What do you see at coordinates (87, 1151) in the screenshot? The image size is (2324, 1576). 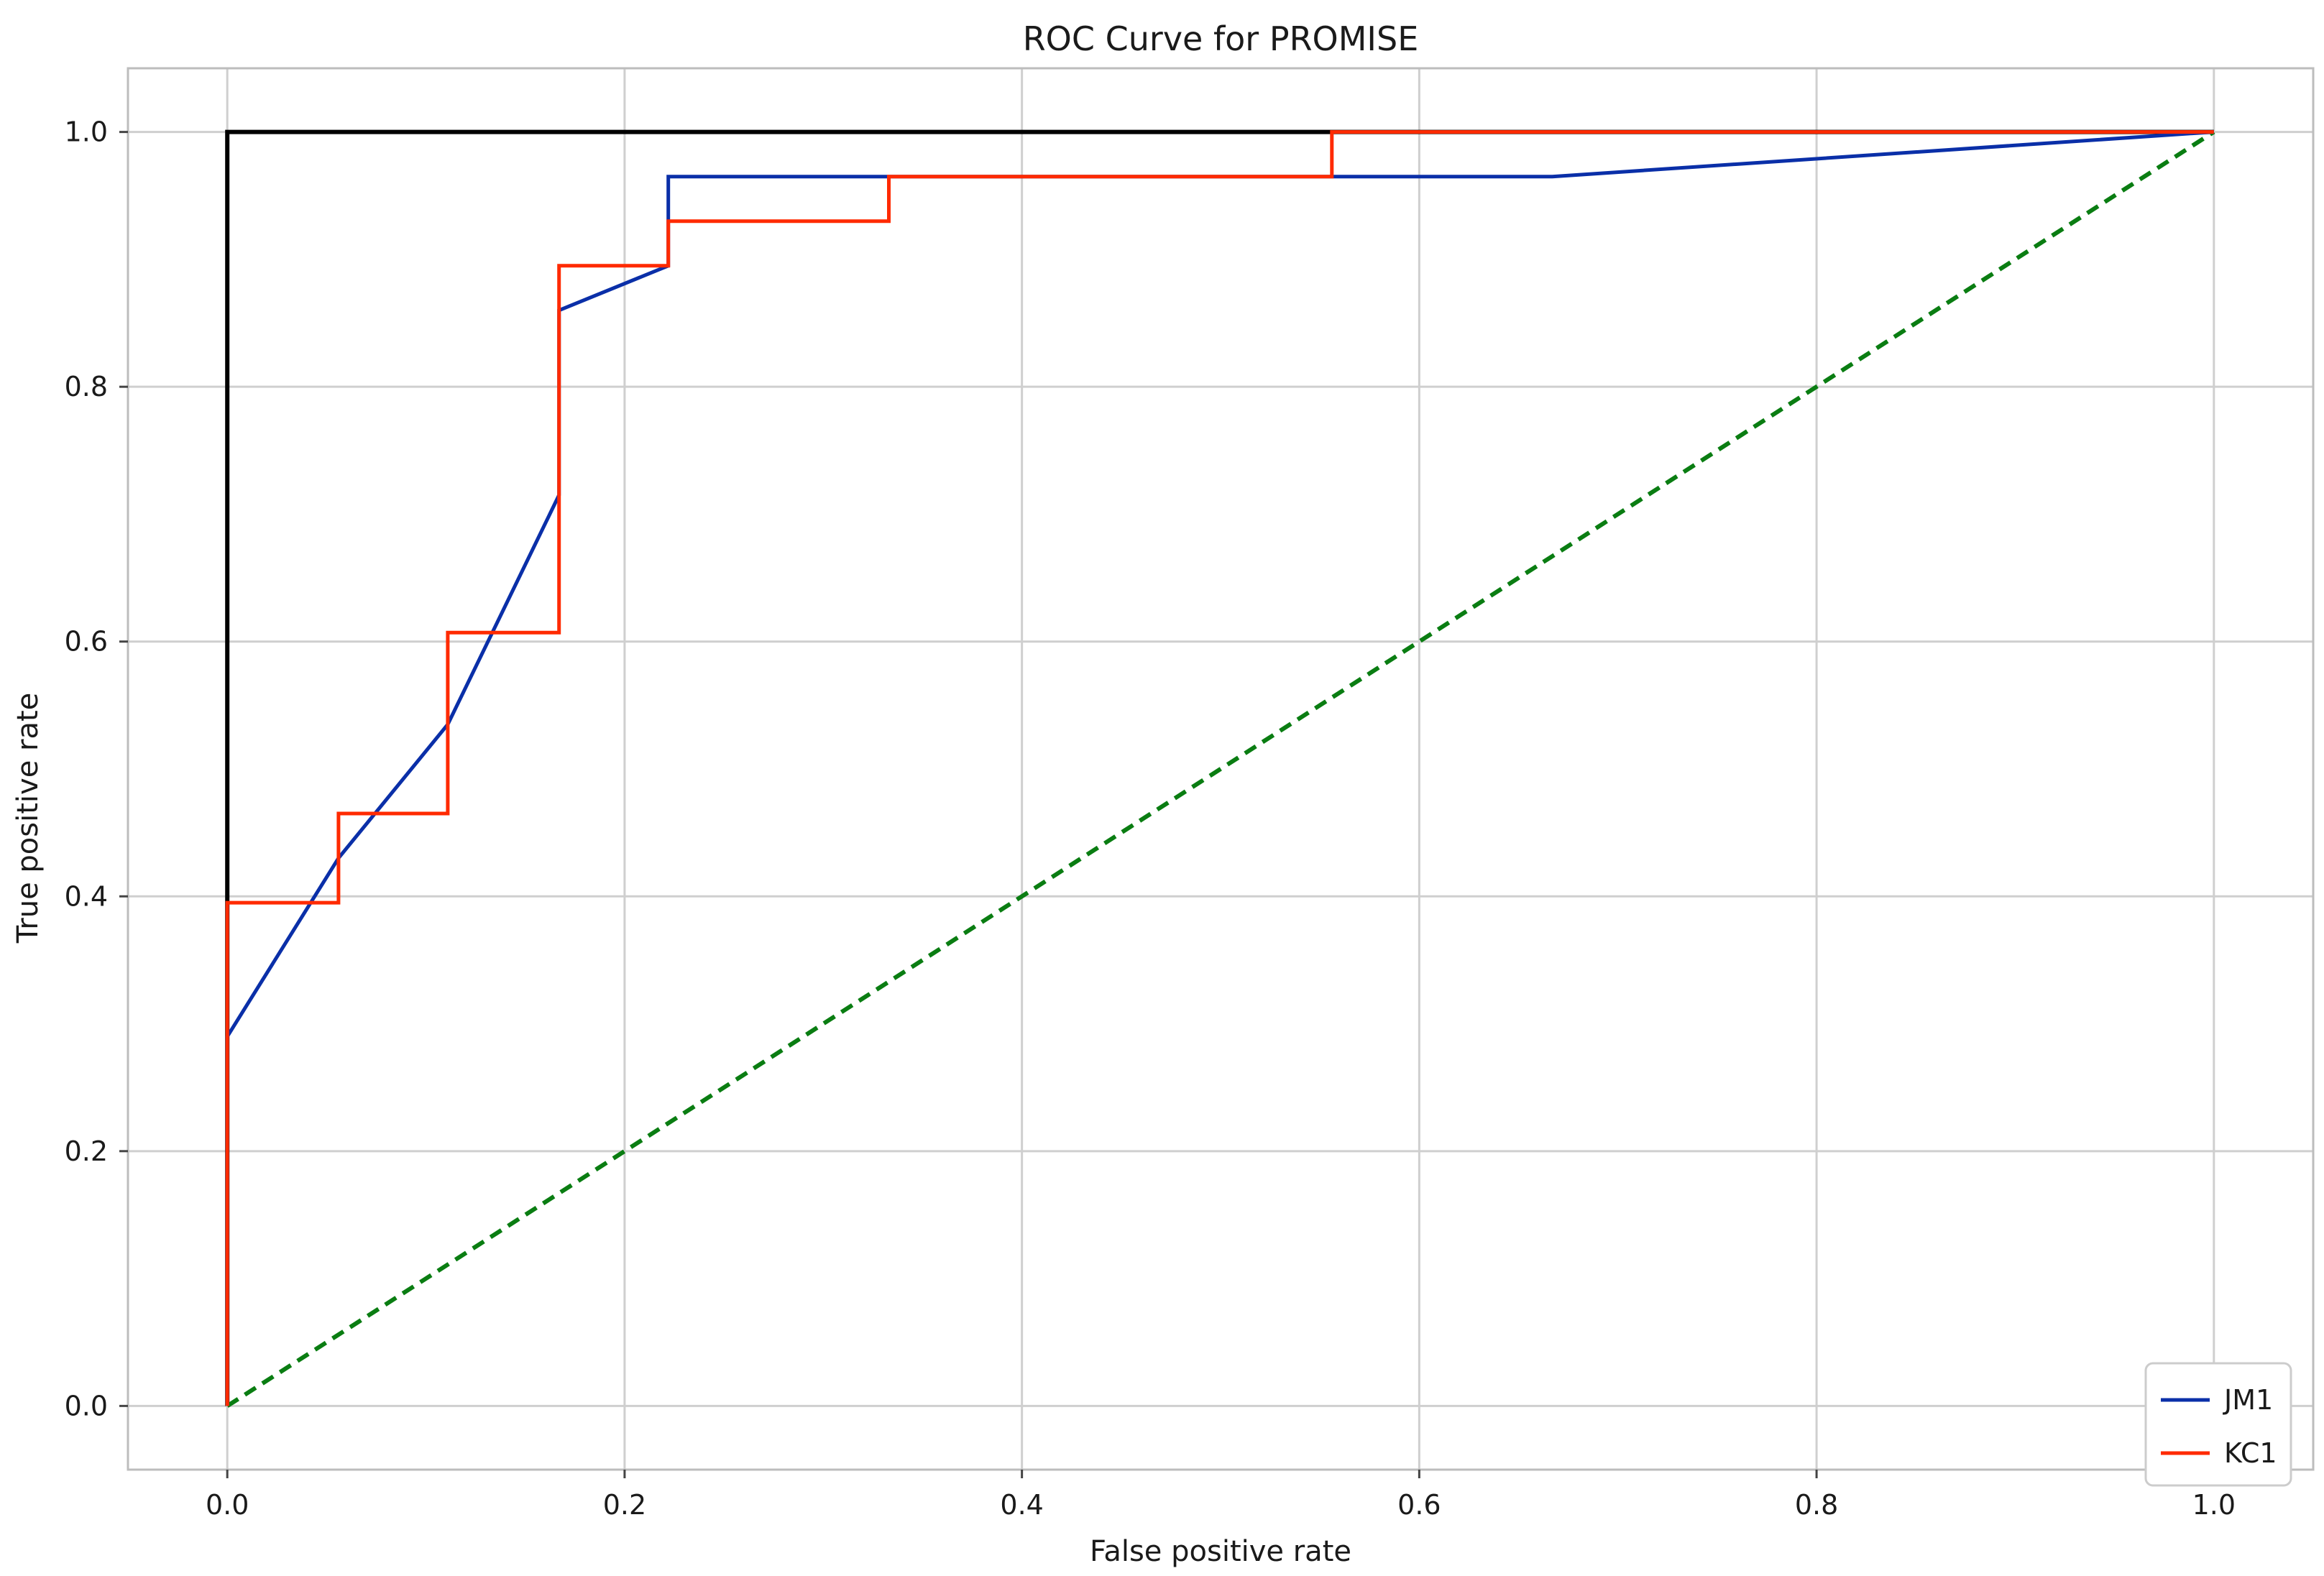 I see `y-tick-label-1: 0.2` at bounding box center [87, 1151].